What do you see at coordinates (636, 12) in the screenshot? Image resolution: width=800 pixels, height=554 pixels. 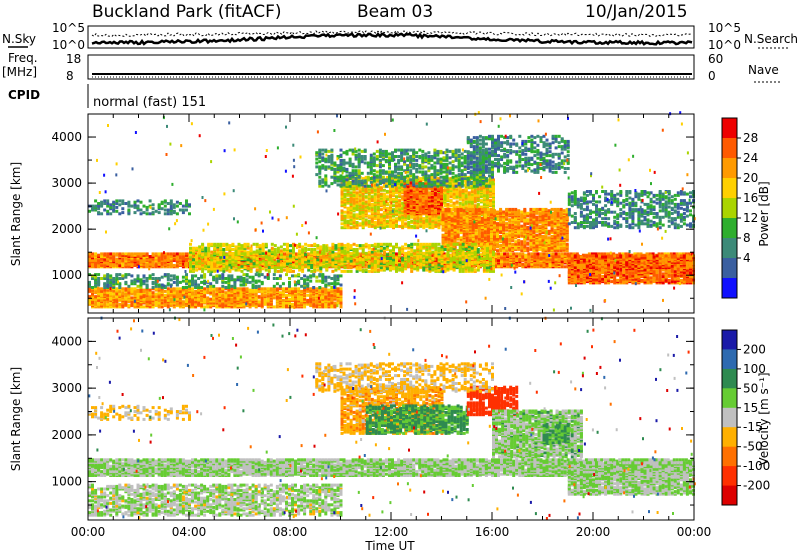 I see `date-label: 10/Jan/2015` at bounding box center [636, 12].